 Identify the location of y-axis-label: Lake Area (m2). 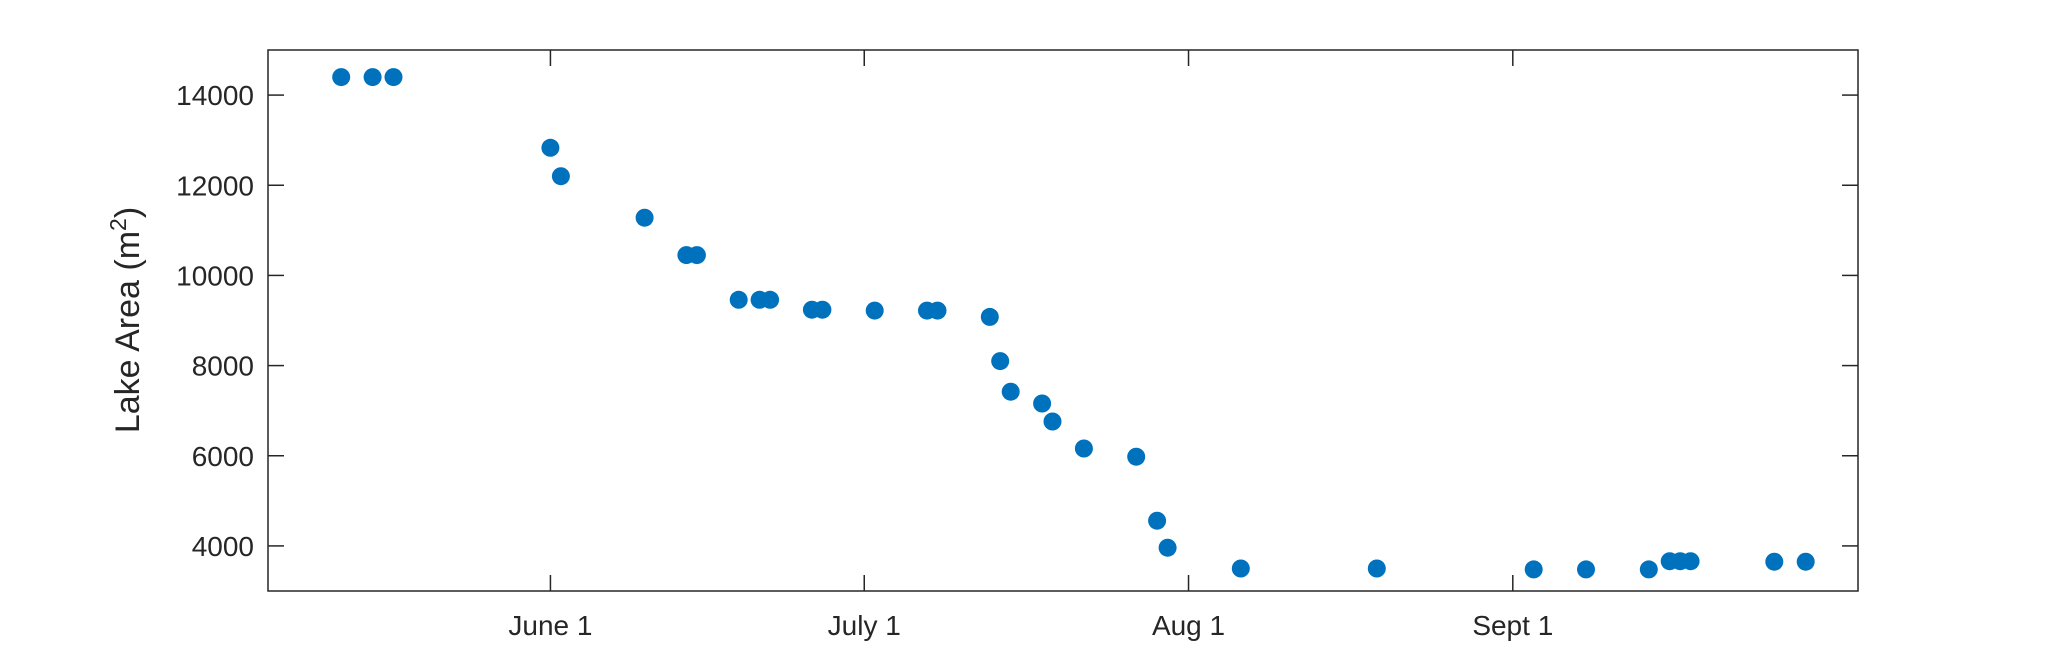
(126, 320).